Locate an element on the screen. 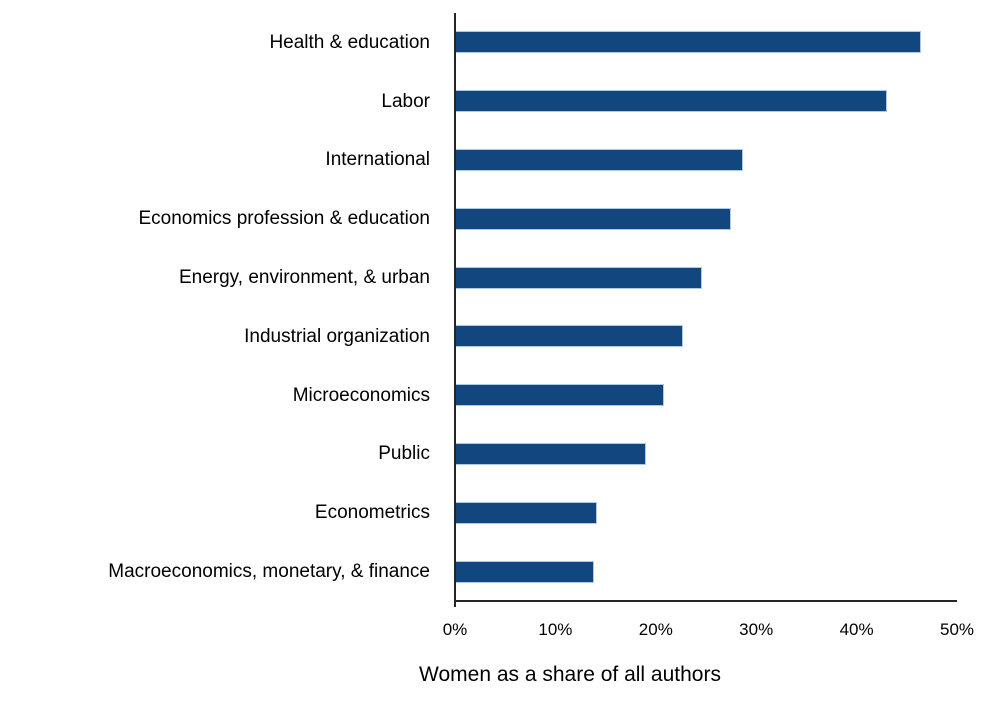 Image resolution: width=1000 pixels, height=703 pixels. chart-row: Microeconomics is located at coordinates (500, 395).